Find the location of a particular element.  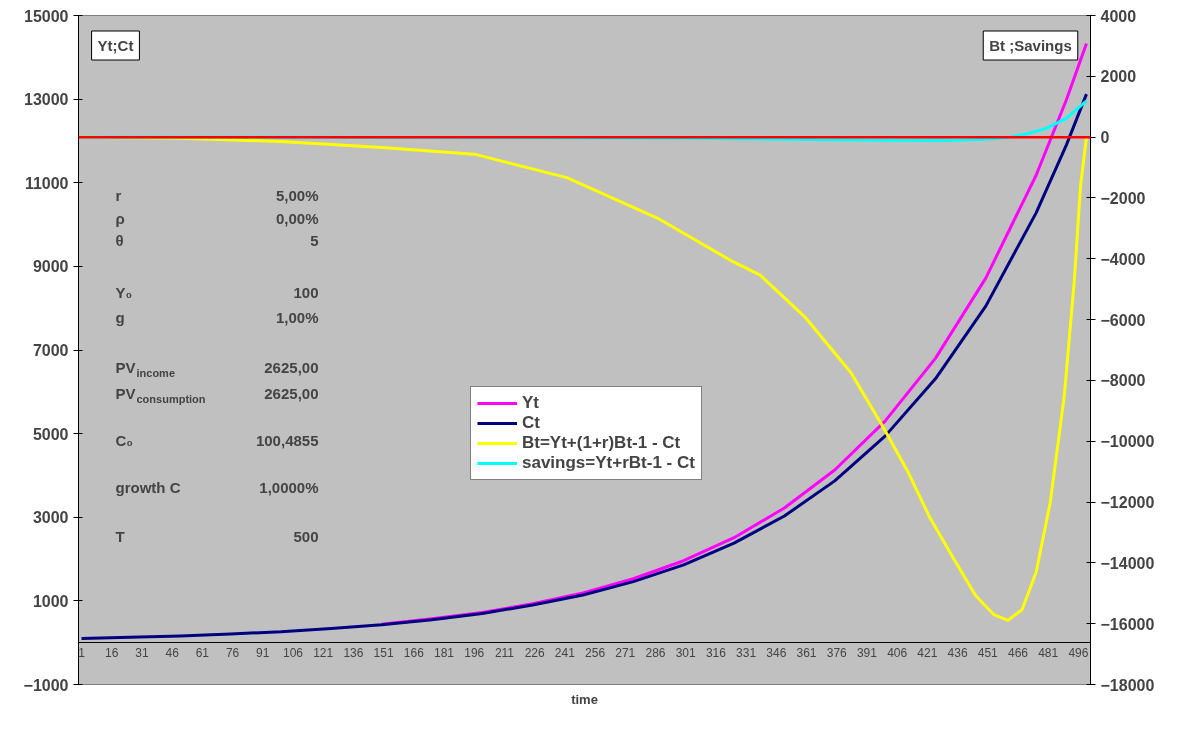

x-tick-label: 181 is located at coordinates (444, 652).